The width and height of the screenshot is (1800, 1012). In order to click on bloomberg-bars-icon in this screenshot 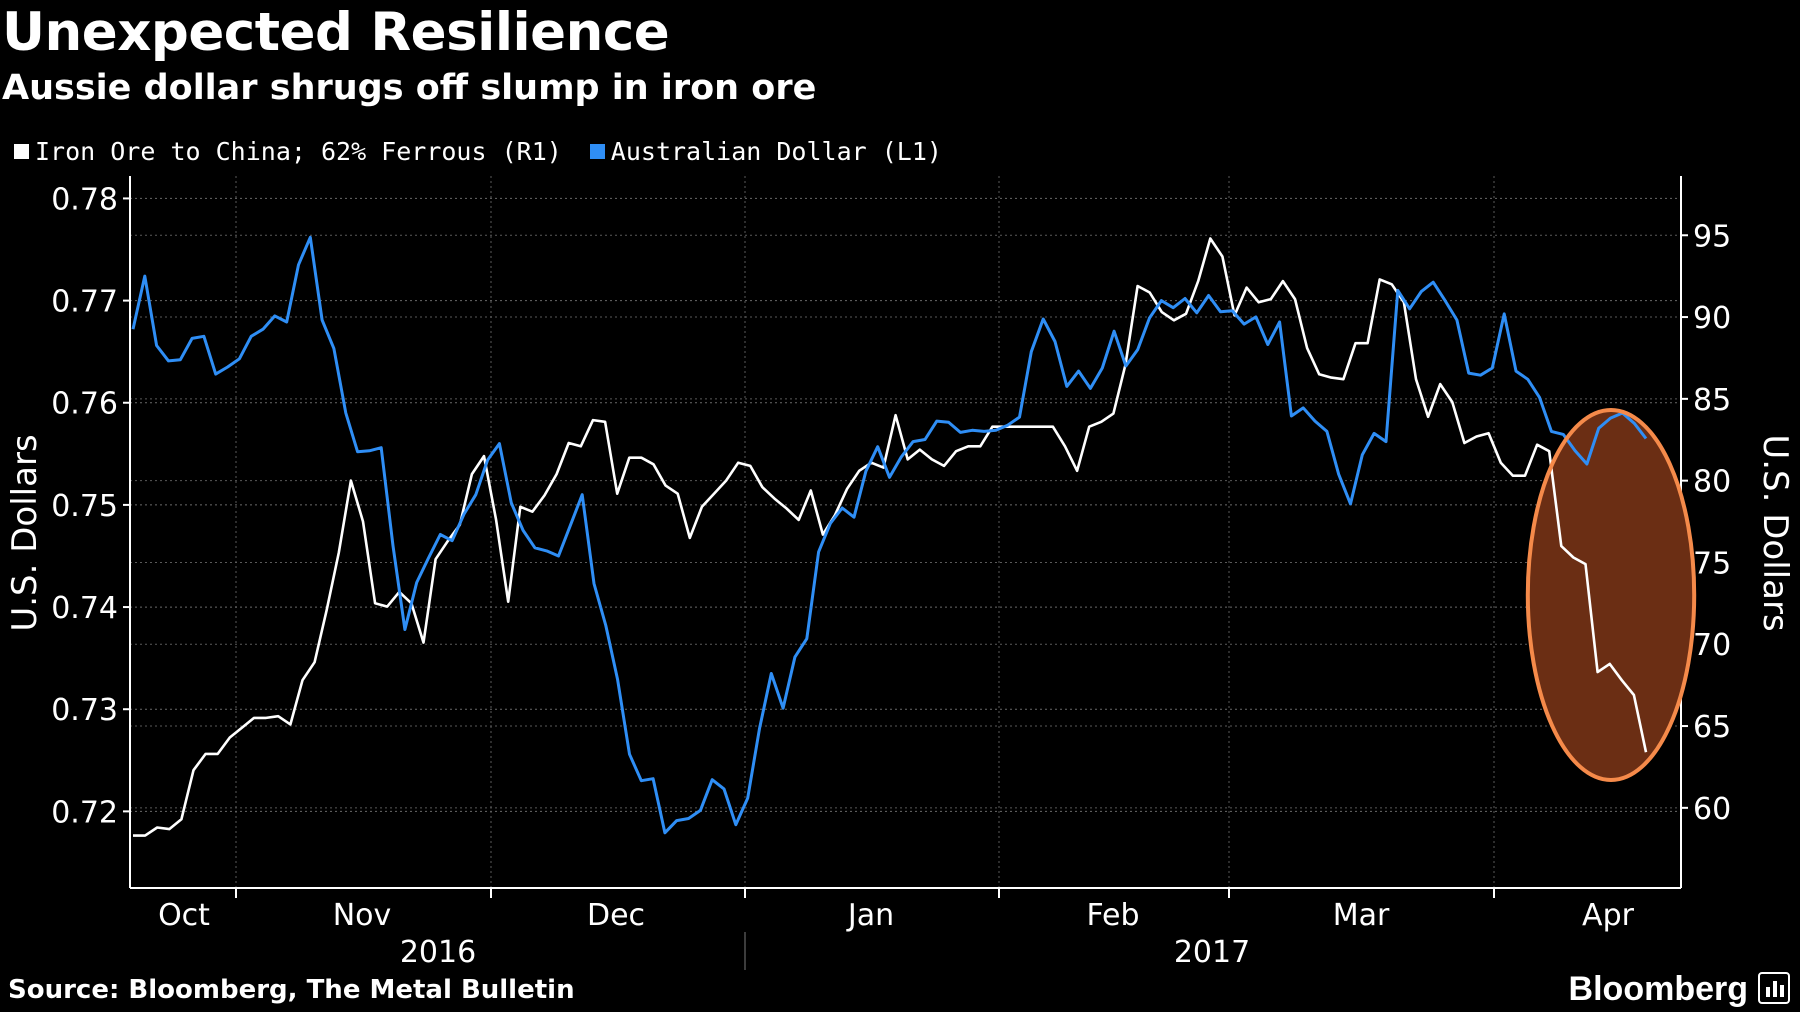, I will do `click(1774, 988)`.